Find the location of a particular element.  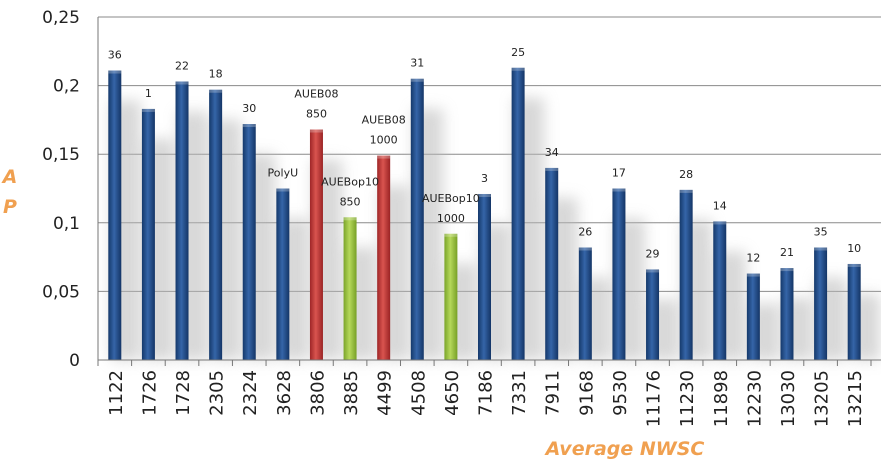

data-label: 14 is located at coordinates (720, 205).